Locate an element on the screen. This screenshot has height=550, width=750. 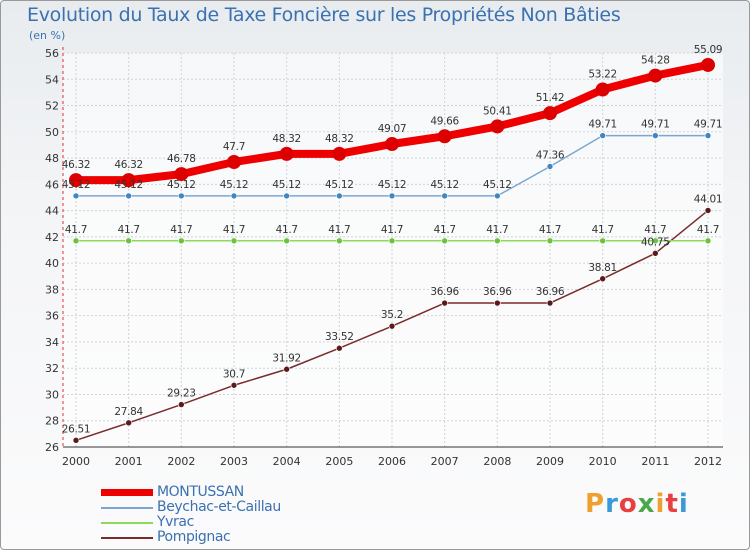
legend-item-yvrac: Yvrac is located at coordinates (231, 522).